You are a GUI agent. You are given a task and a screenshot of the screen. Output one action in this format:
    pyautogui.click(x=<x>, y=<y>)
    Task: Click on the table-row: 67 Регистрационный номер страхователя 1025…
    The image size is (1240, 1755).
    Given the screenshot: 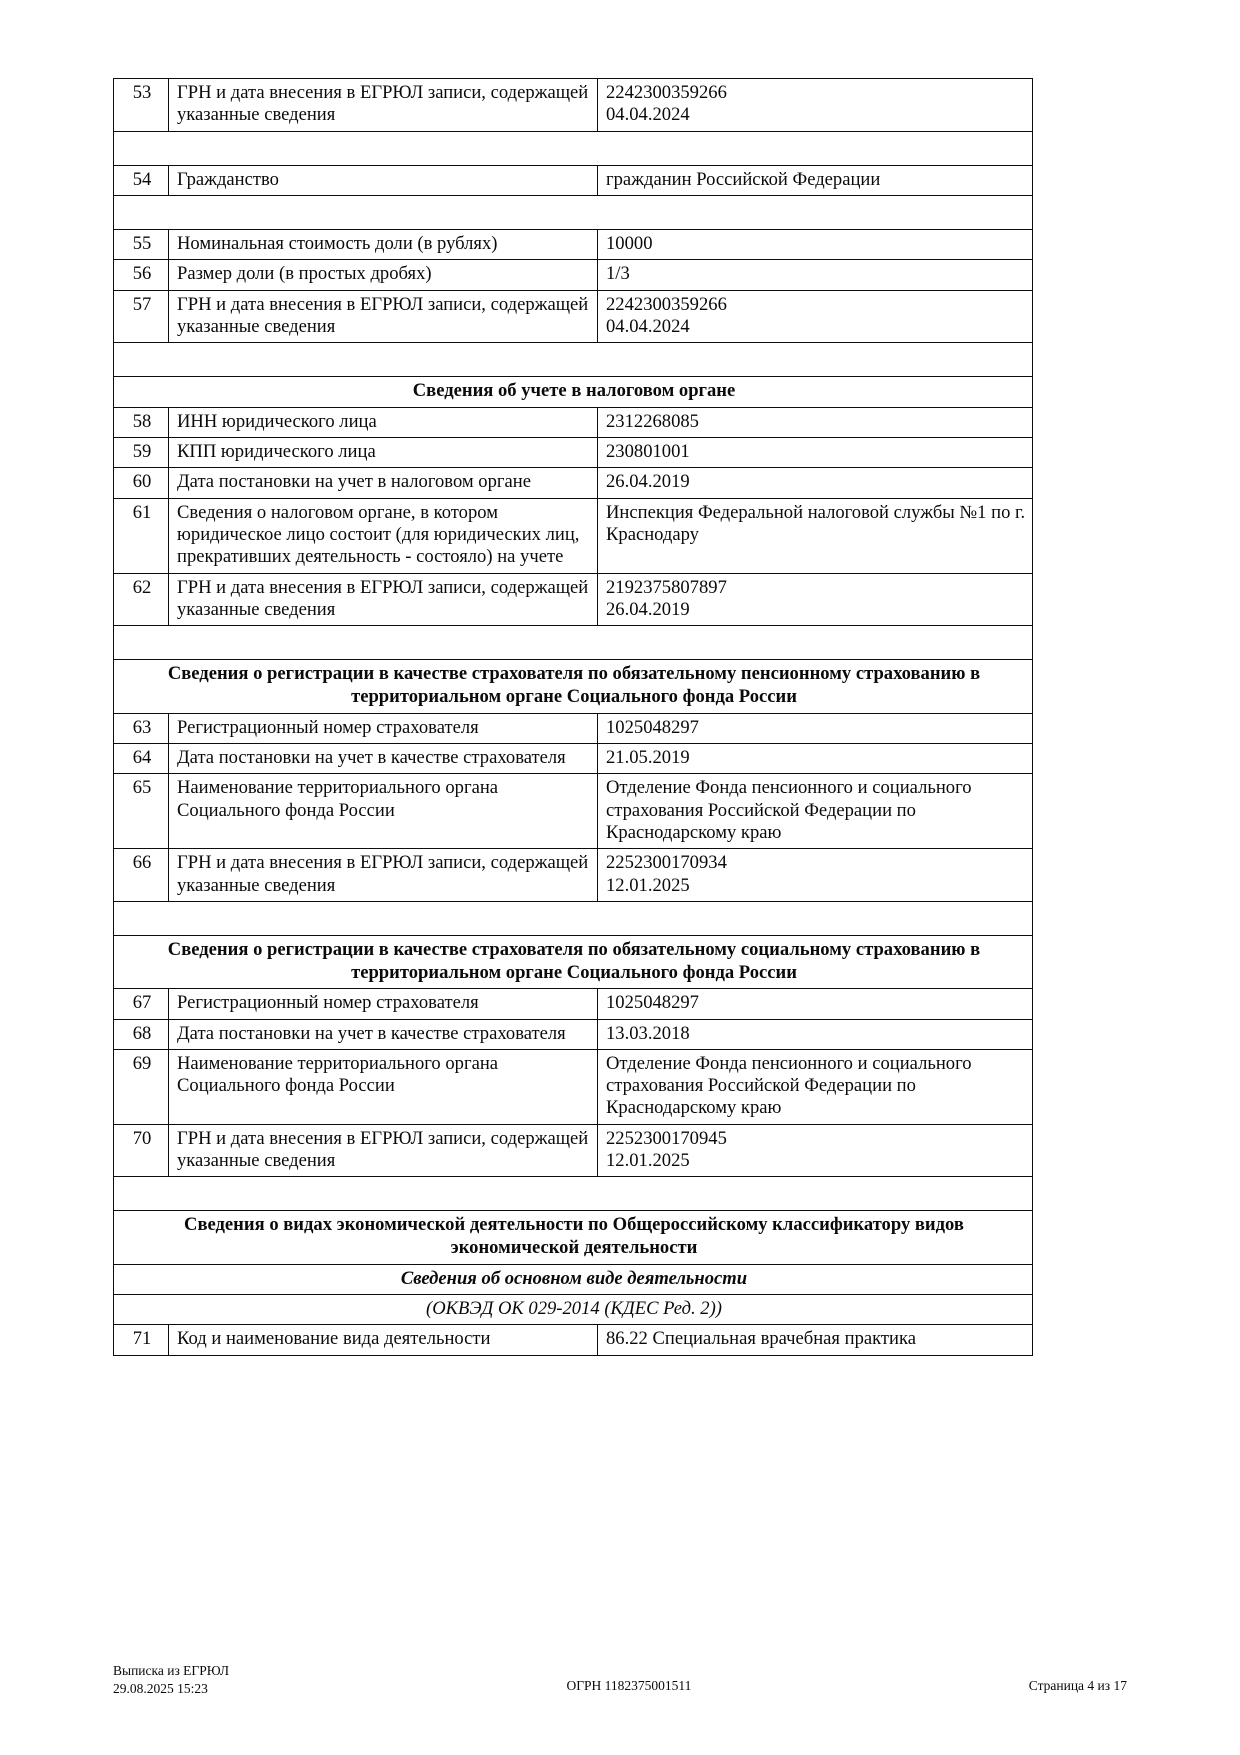 What is the action you would take?
    pyautogui.click(x=573, y=1004)
    